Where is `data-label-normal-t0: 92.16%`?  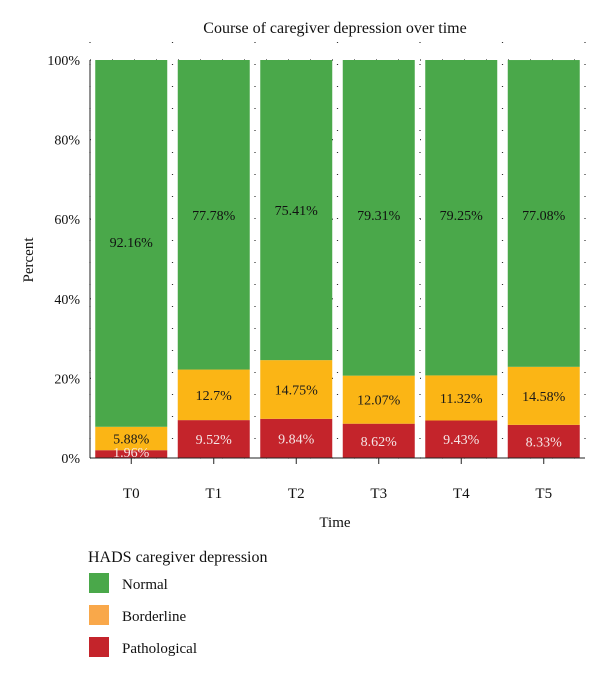 data-label-normal-t0: 92.16% is located at coordinates (132, 243).